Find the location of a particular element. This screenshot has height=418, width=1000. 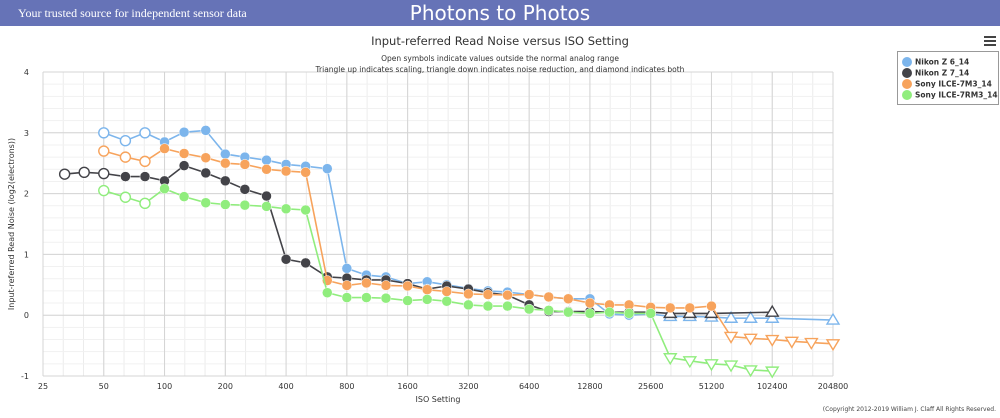

legend-item: Nikon Z 6_14 is located at coordinates (935, 63).